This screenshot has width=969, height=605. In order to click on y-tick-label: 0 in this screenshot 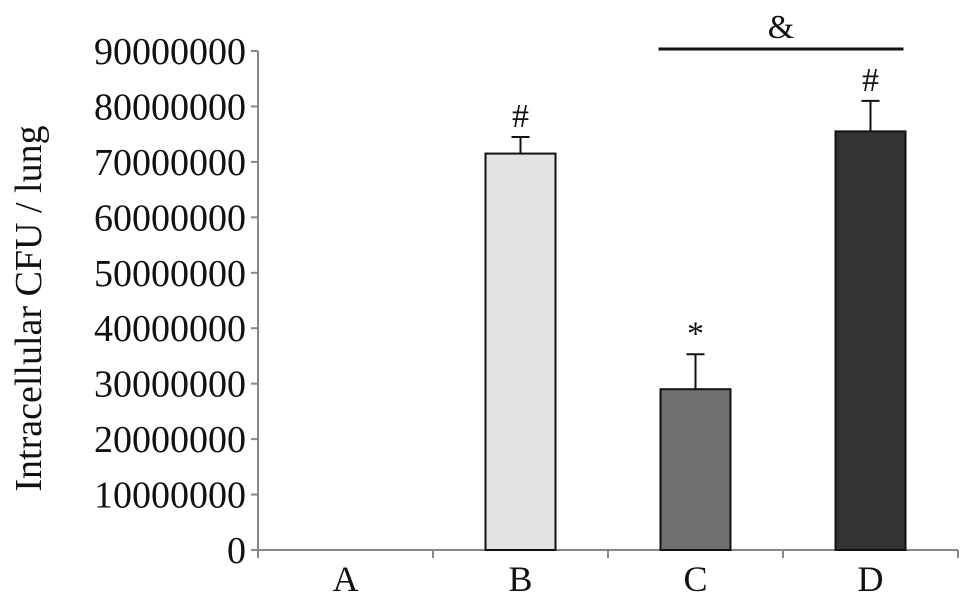, I will do `click(236, 551)`.